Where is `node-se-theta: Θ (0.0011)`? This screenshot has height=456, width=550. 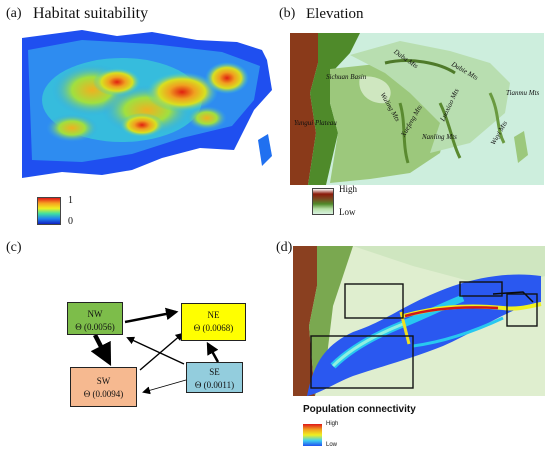 node-se-theta: Θ (0.0011) is located at coordinates (214, 385).